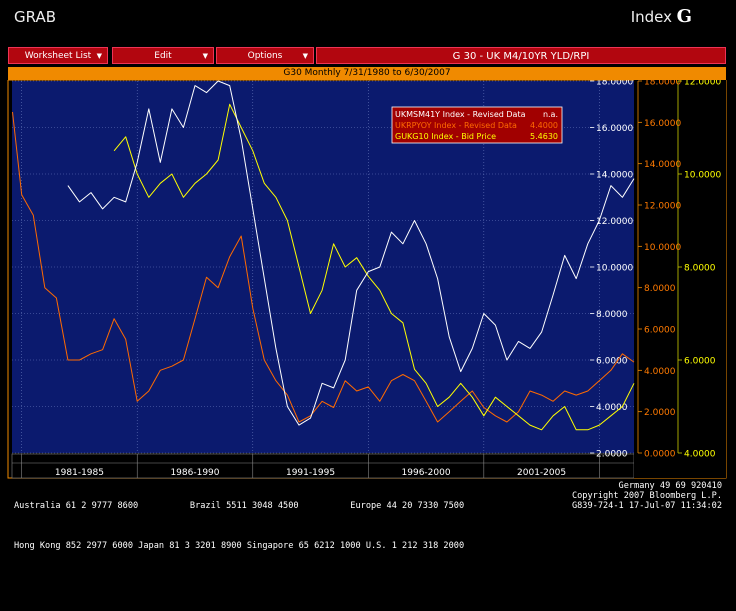 This screenshot has height=611, width=736. Describe the element at coordinates (612, 408) in the screenshot. I see `white-axis-label: 4.0000` at that location.